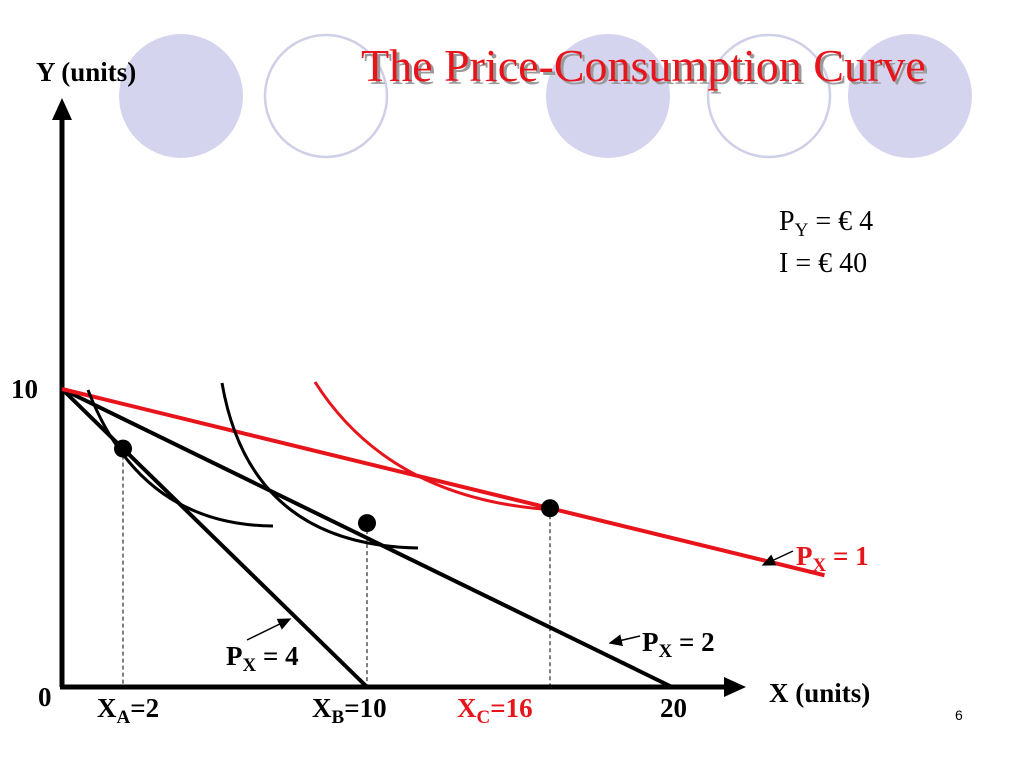  Describe the element at coordinates (180, 458) in the screenshot. I see `indifference-curve-a` at that location.